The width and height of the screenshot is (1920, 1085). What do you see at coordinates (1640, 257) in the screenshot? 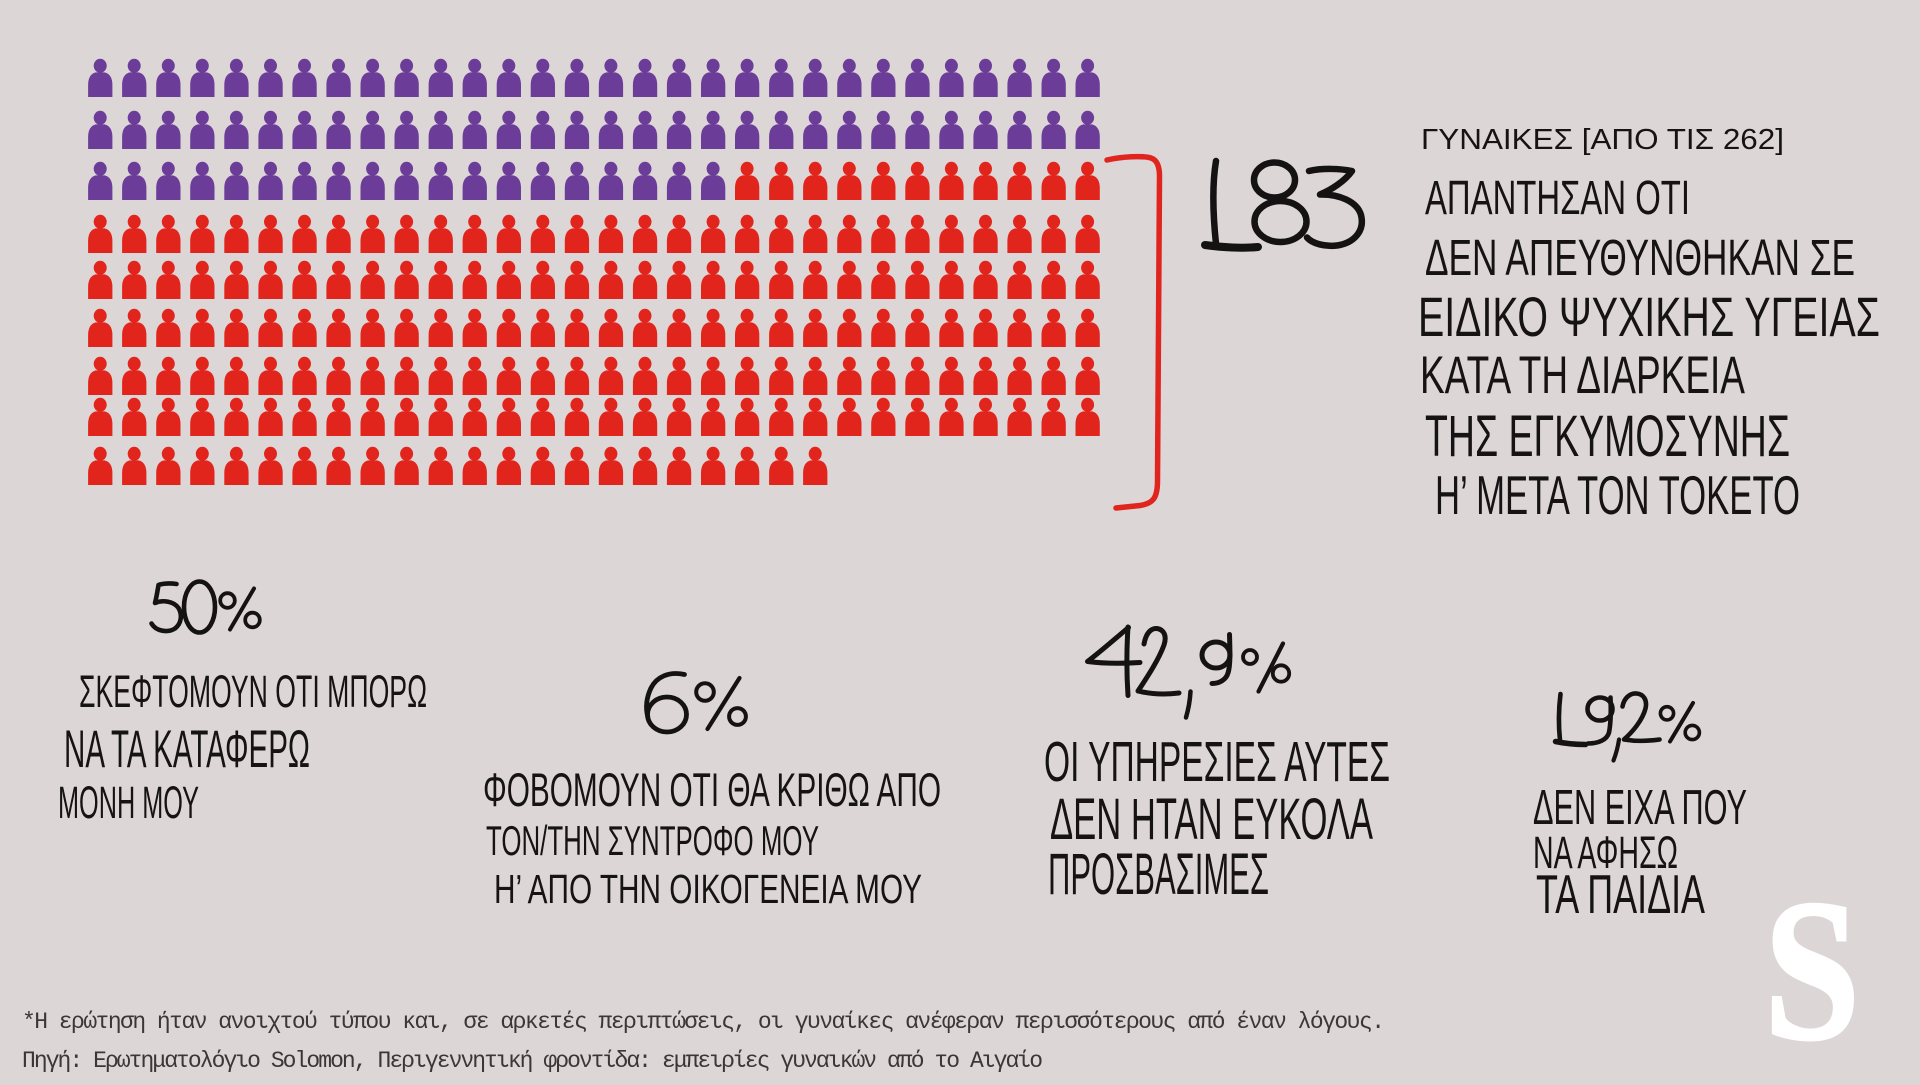
I see `svg-text: ΔΕΝ ΑΠΕΥΘΥΝΘΗΚΑΝ ΣΕ` at bounding box center [1640, 257].